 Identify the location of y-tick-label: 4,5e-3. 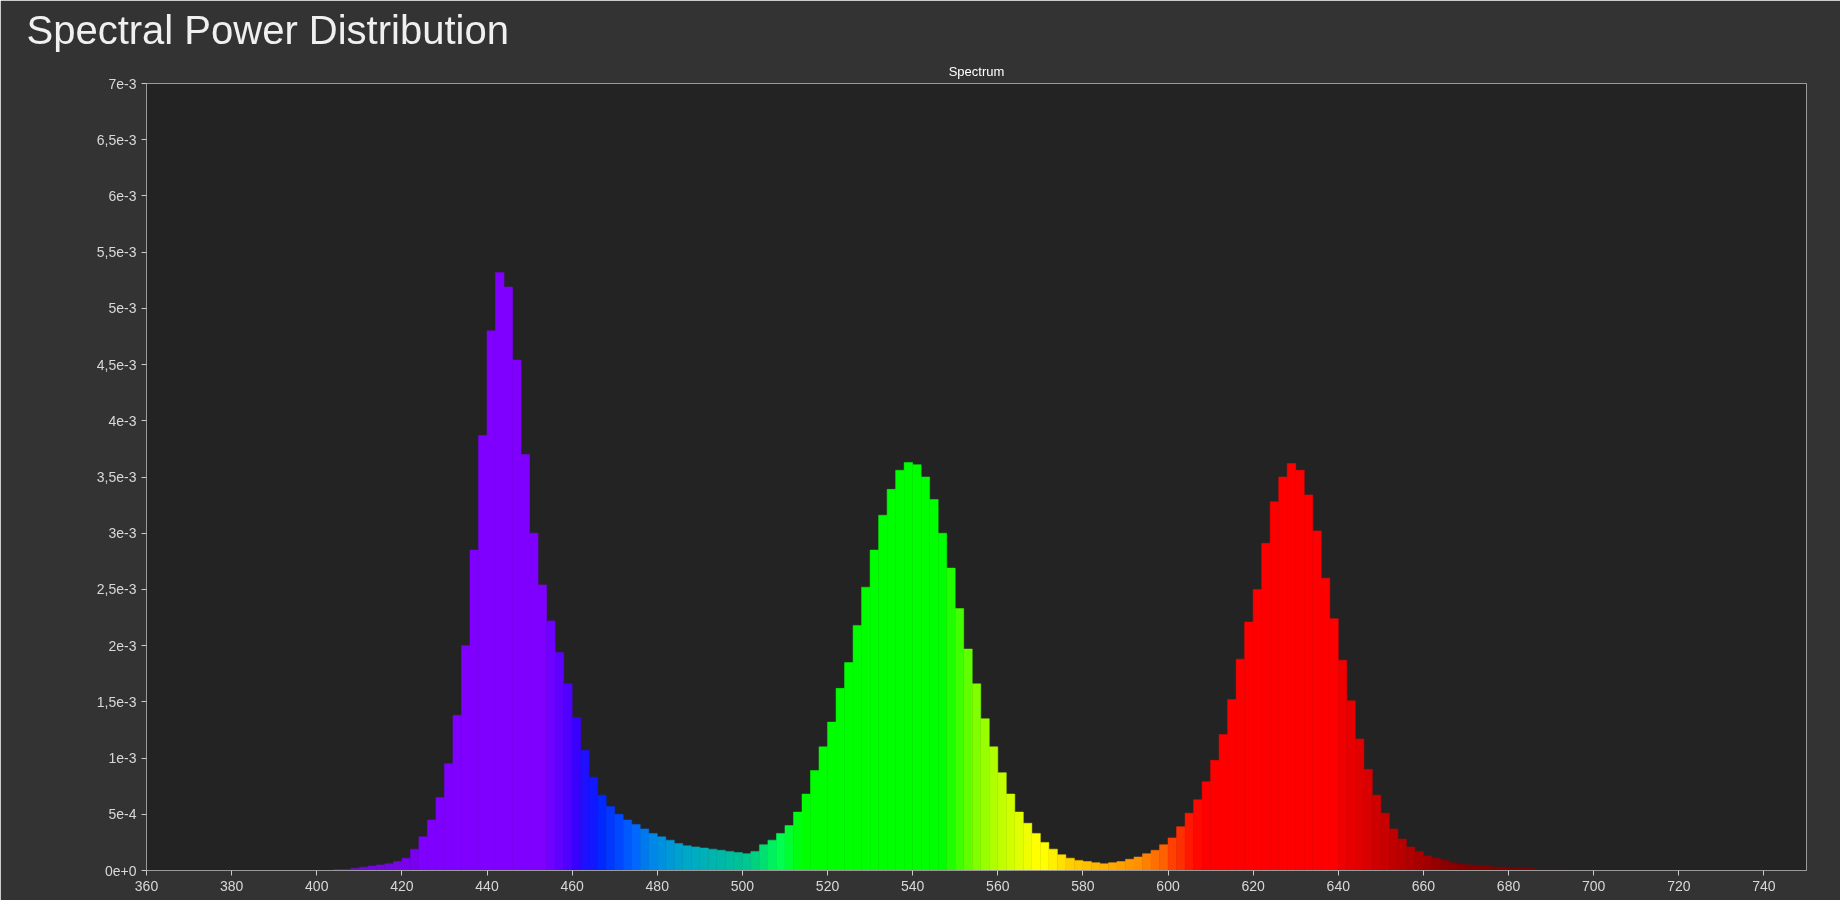
(116, 364).